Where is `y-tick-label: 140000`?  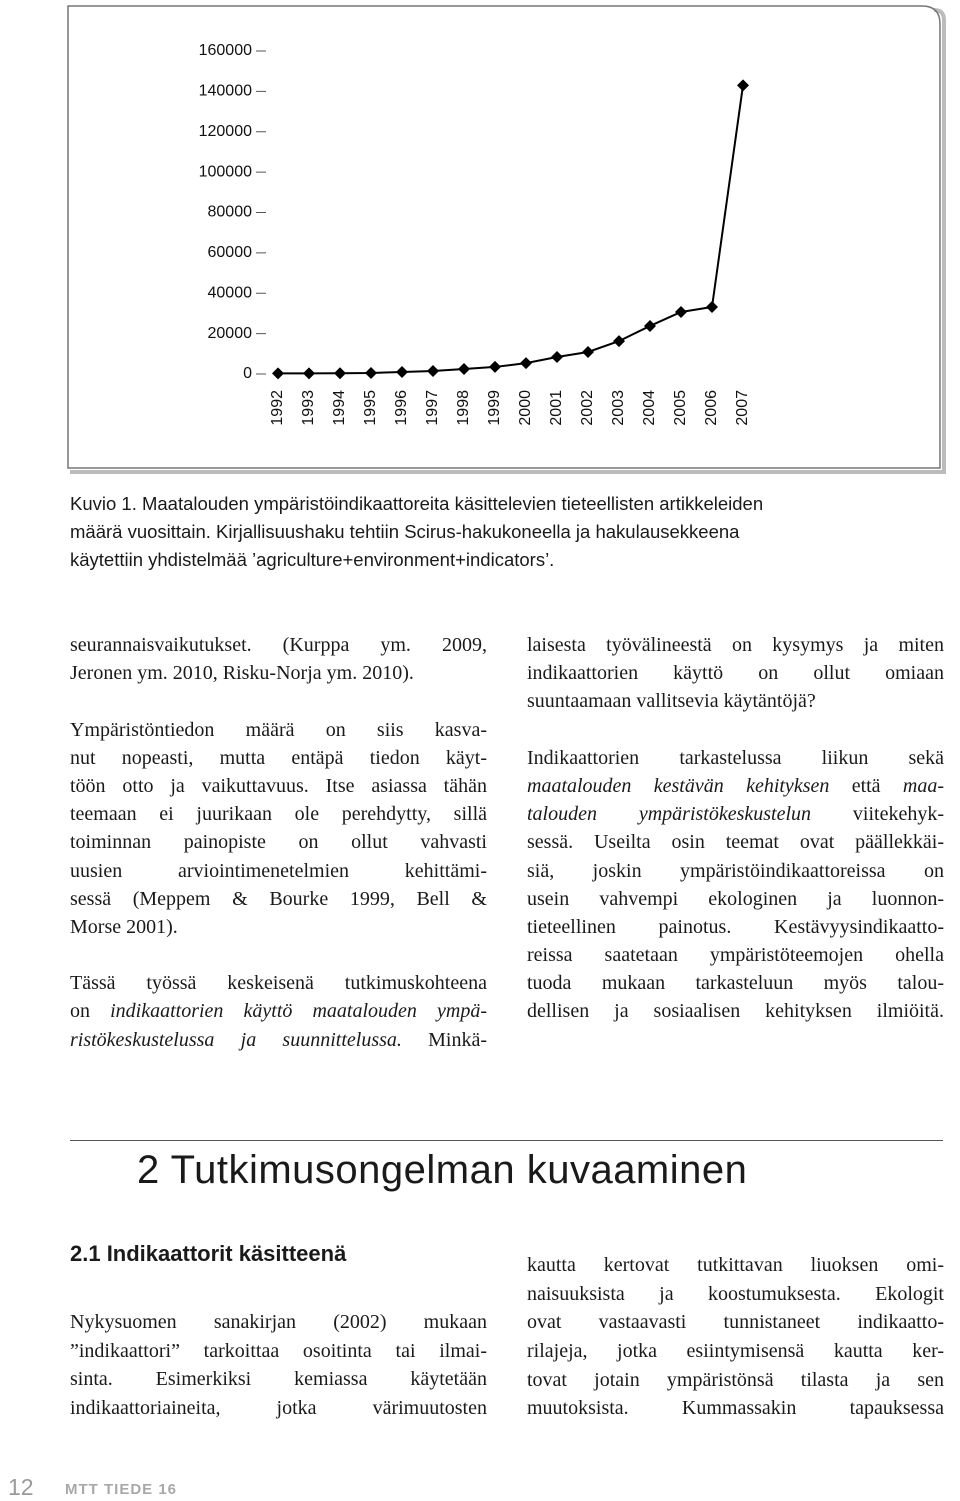
y-tick-label: 140000 is located at coordinates (225, 91).